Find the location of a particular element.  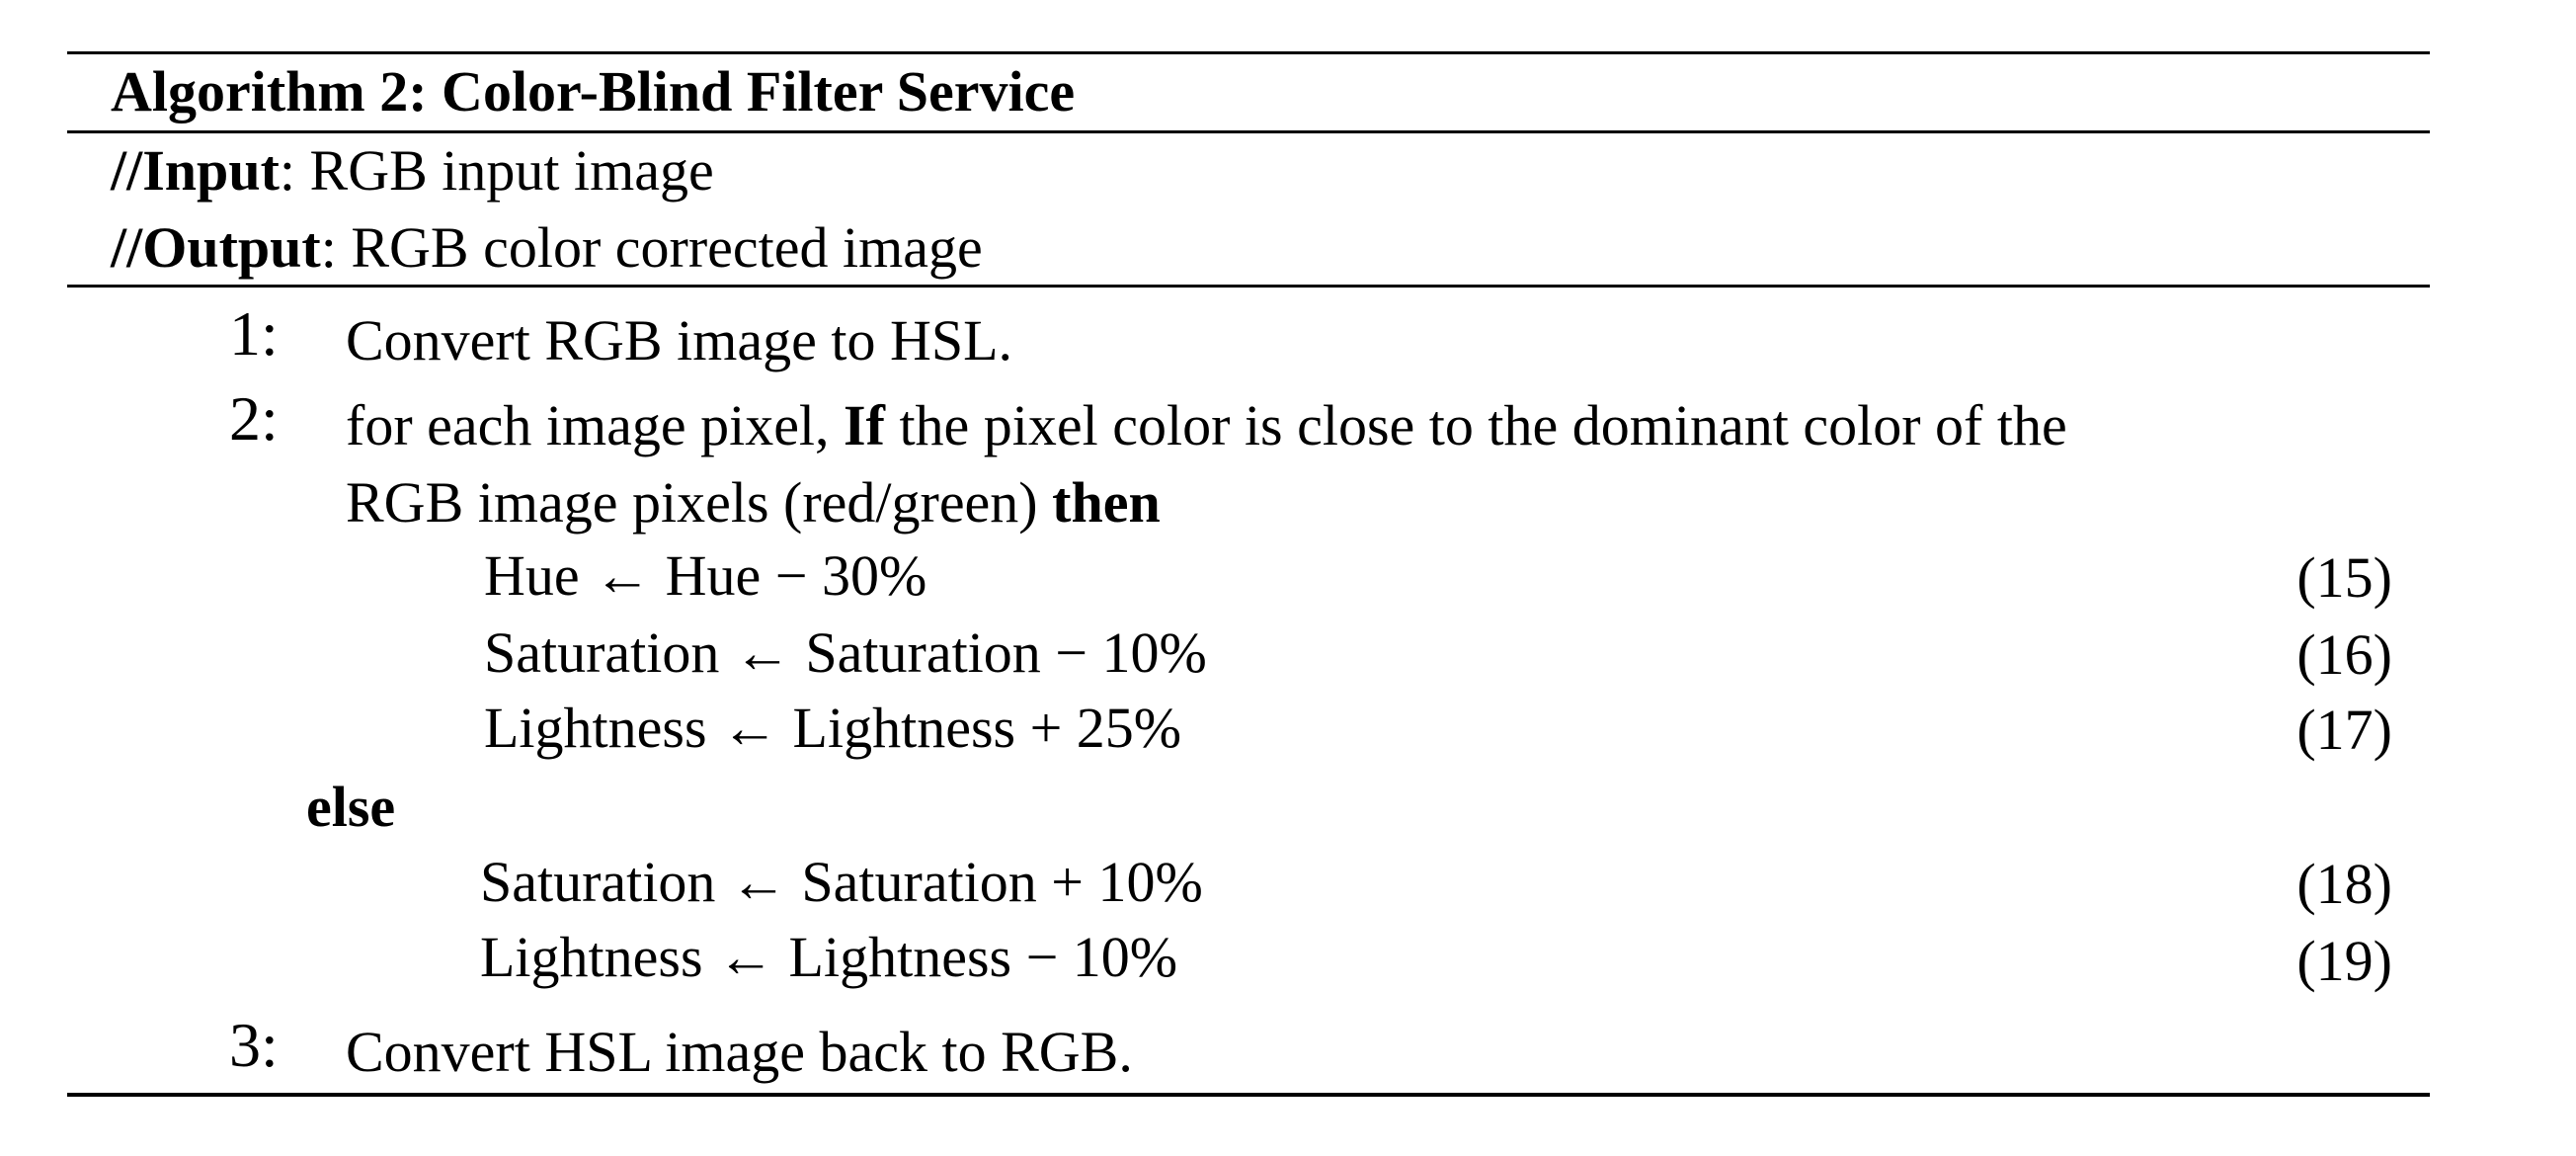

equation-18-number: (18) is located at coordinates (2344, 884).